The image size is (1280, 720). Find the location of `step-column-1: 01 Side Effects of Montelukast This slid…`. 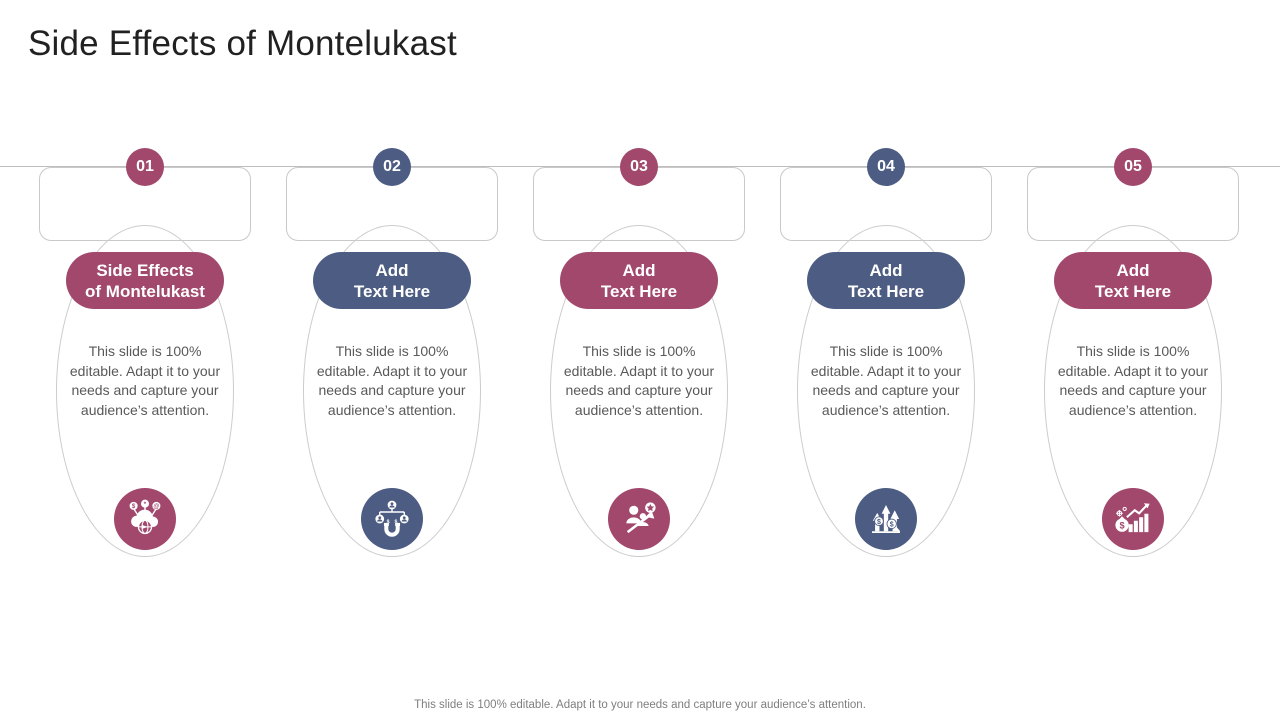

step-column-1: 01 Side Effects of Montelukast This slid… is located at coordinates (145, 353).